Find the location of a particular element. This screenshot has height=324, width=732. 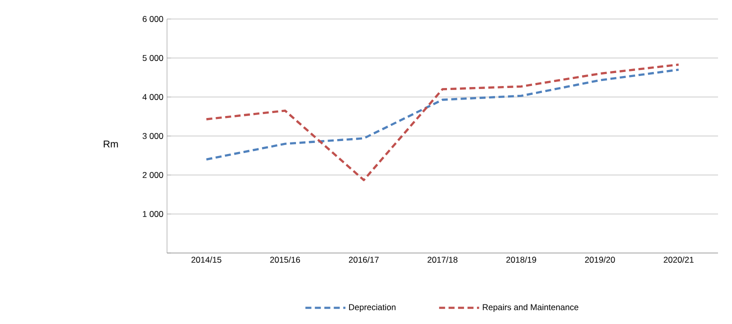

y-tick-label: 3 000 is located at coordinates (153, 136).